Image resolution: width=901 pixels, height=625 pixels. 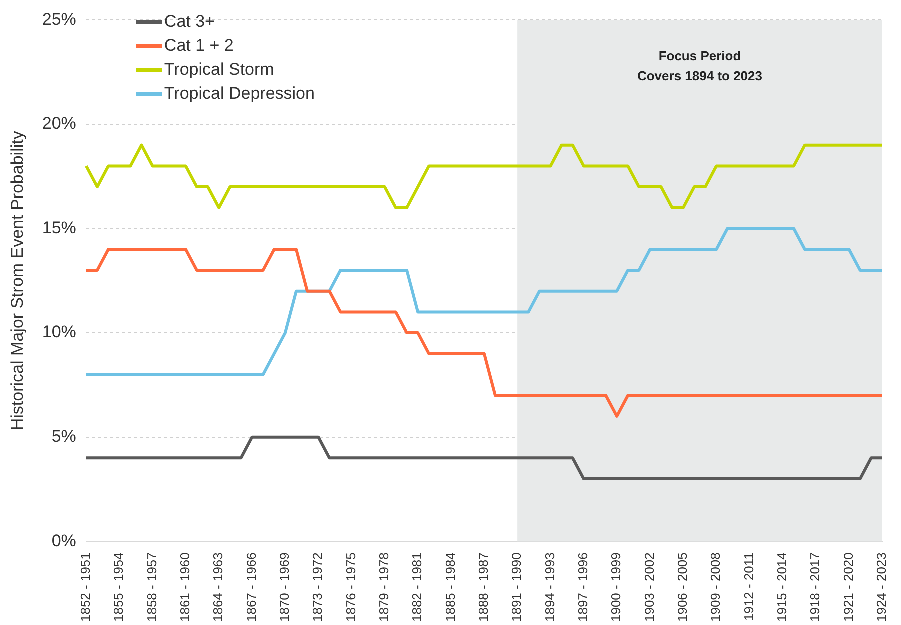 I want to click on x-tick-label: 1903 - 2002, so click(x=649, y=587).